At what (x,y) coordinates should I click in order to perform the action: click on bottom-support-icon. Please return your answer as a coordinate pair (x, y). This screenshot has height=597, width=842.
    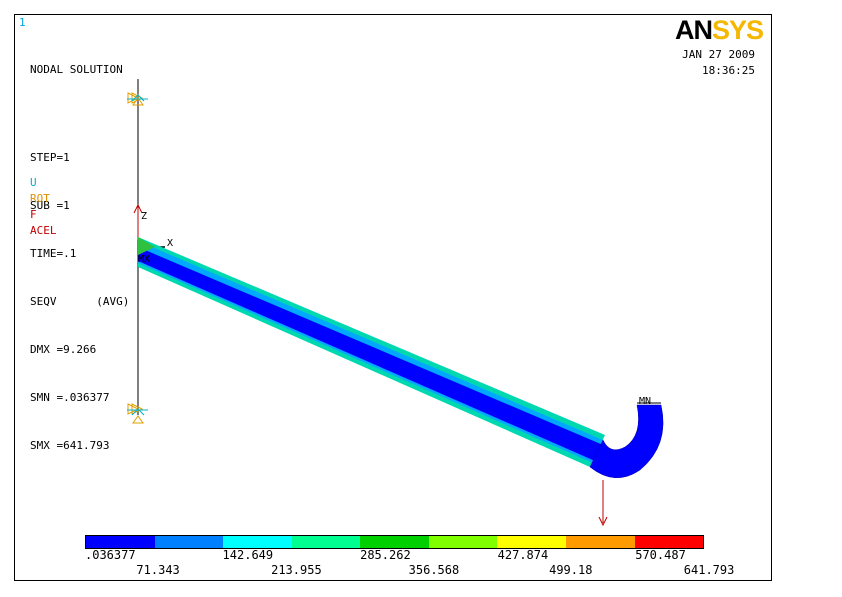
    Looking at the image, I should click on (137, 413).